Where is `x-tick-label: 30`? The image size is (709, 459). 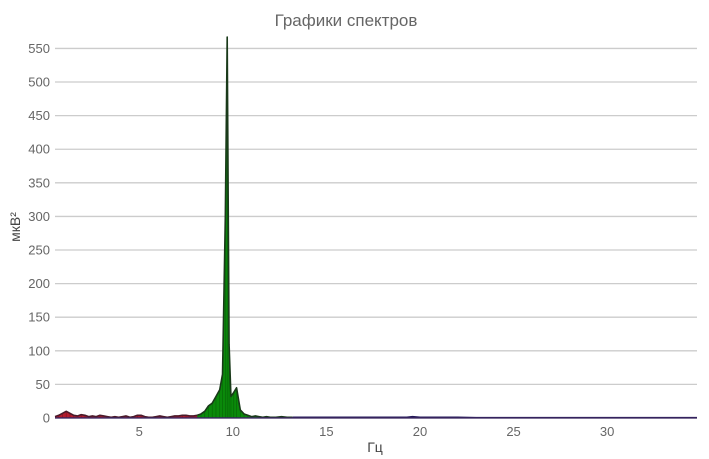 x-tick-label: 30 is located at coordinates (607, 431).